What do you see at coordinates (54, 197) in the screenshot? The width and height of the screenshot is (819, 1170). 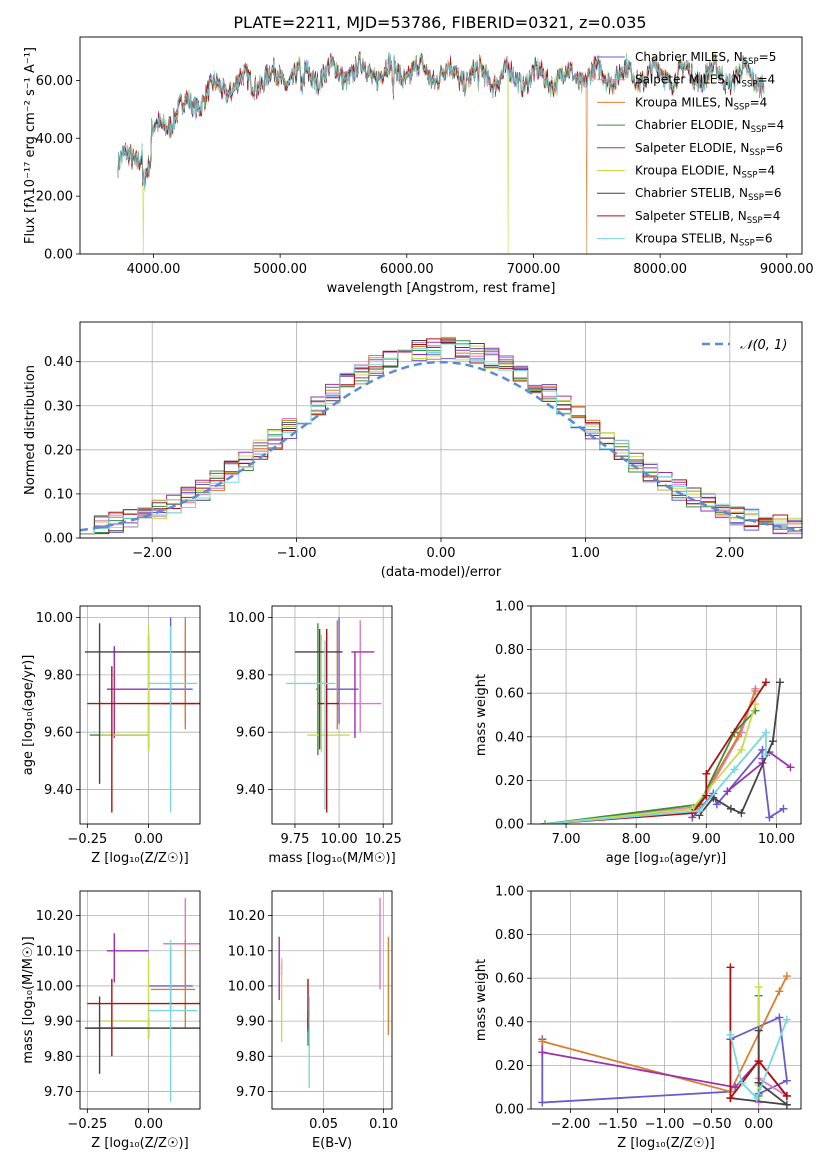 I see `y-tick-label: 20.00` at bounding box center [54, 197].